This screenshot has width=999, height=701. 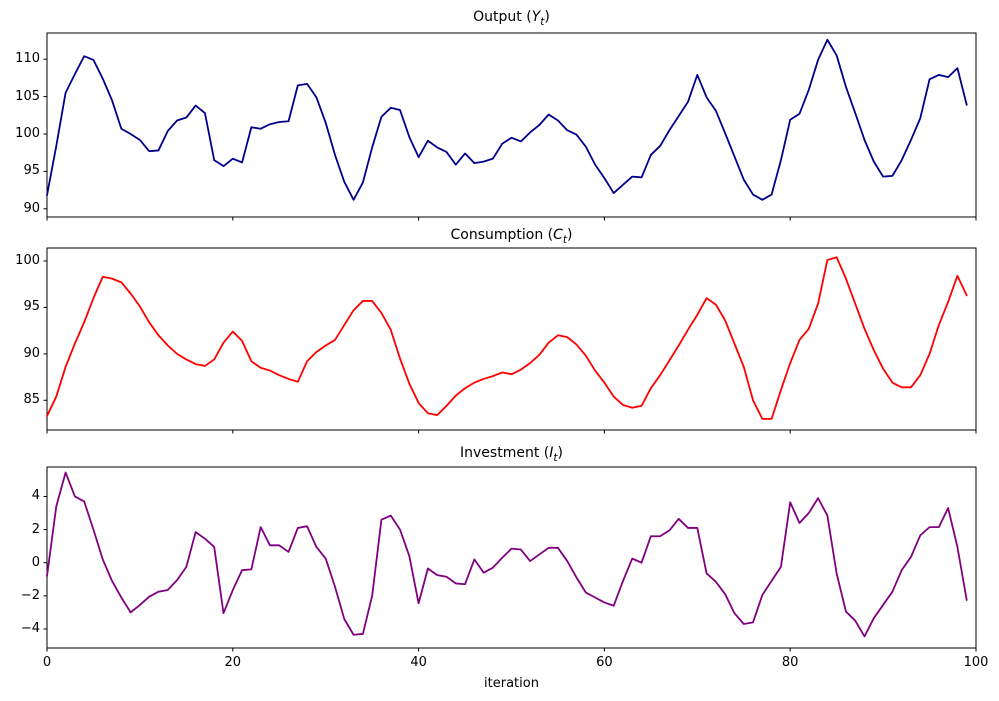 I want to click on title-text: Investment (, so click(x=505, y=453).